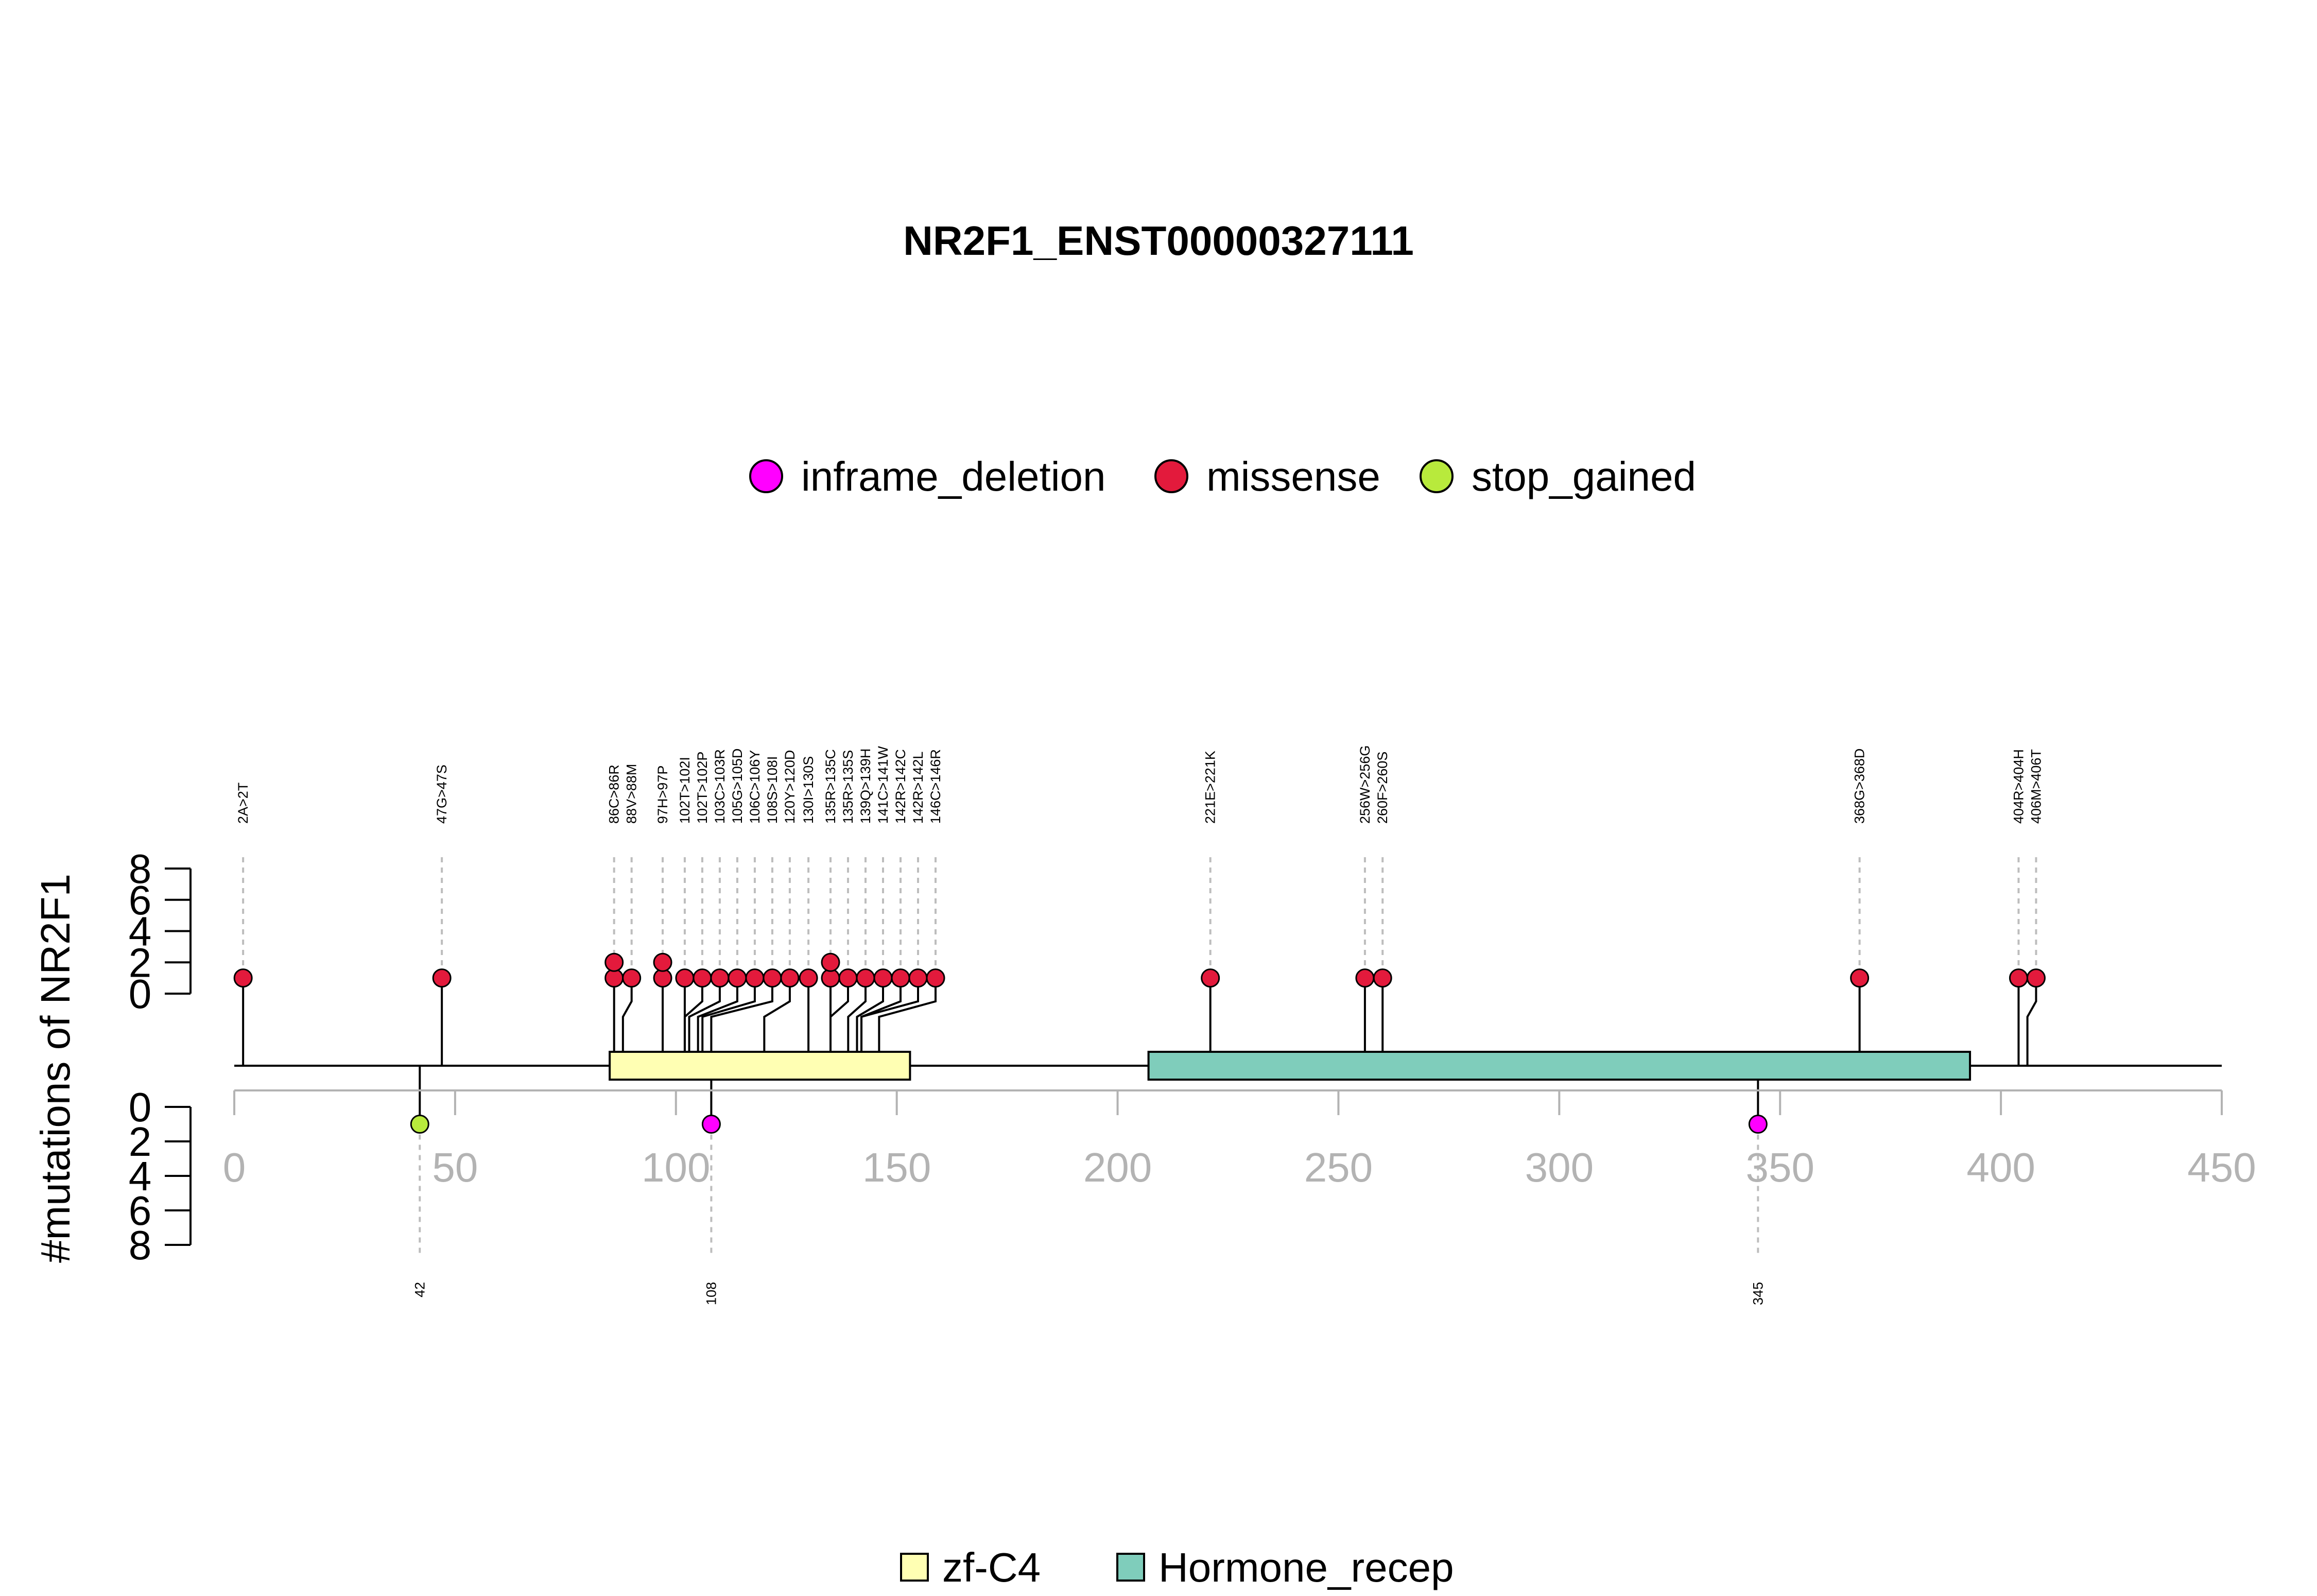 The height and width of the screenshot is (1596, 2317). I want to click on legend-marker-inframe_deletion, so click(766, 476).